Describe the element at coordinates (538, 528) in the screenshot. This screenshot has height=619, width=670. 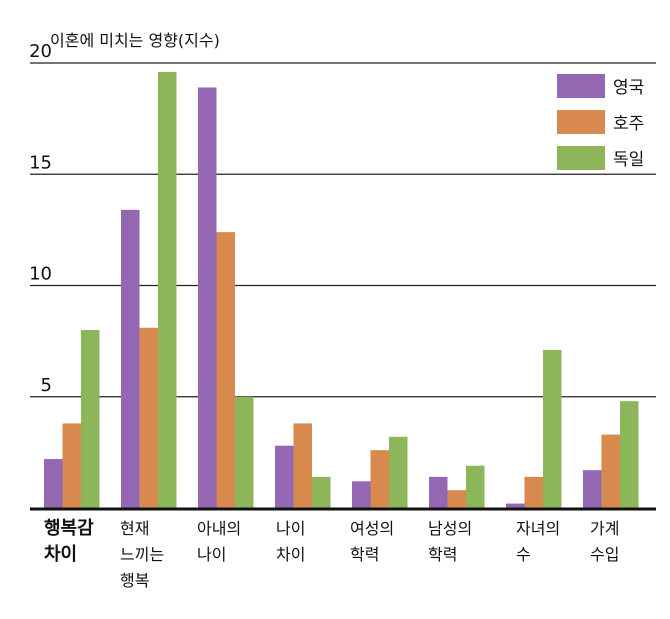
I see `category-label: 자녀의` at that location.